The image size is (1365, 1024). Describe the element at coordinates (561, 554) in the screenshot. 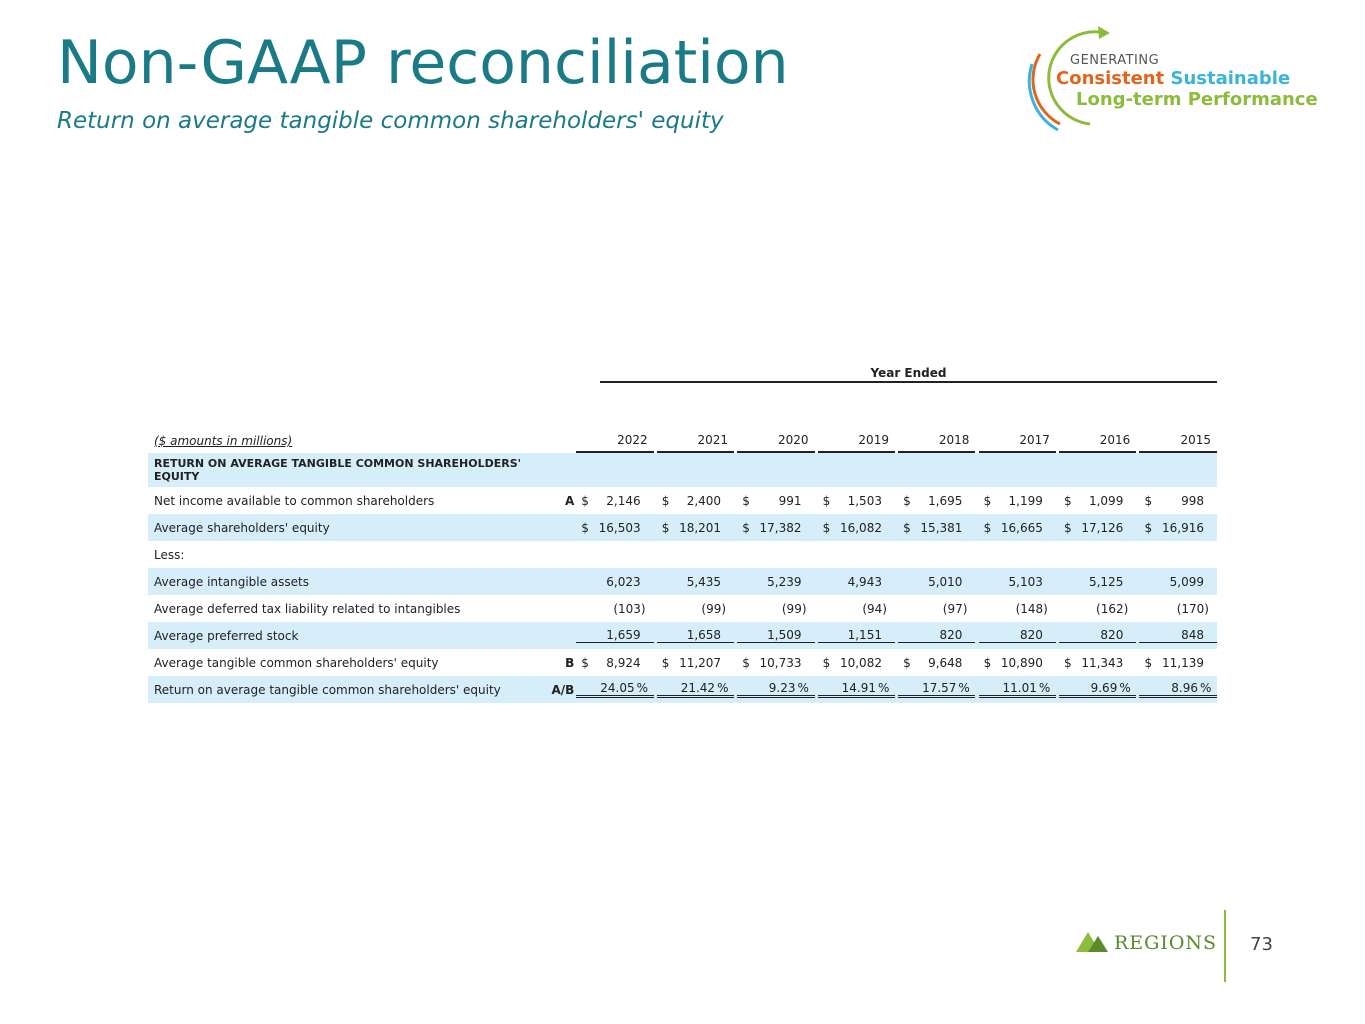

I see `row-marker` at that location.